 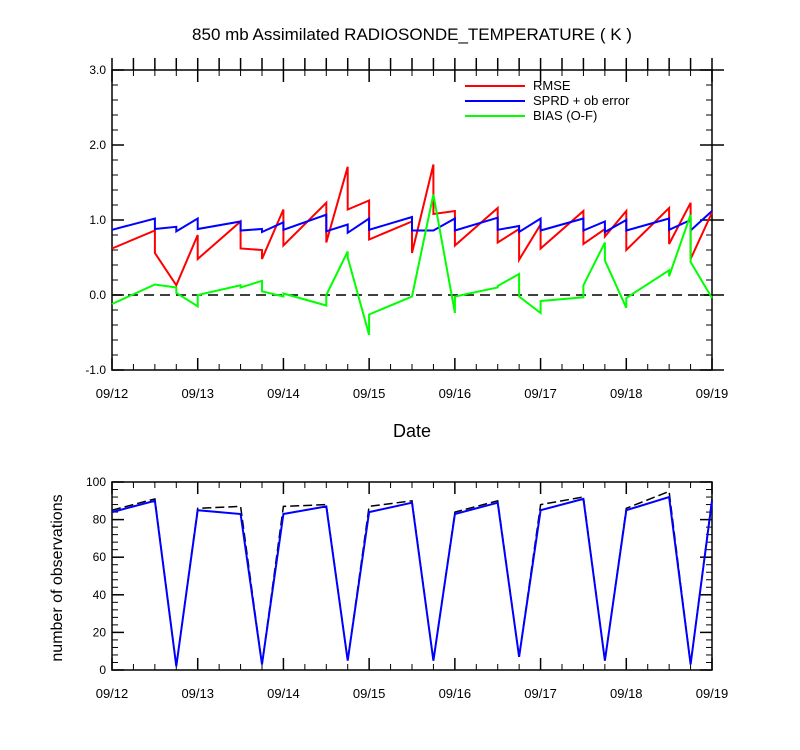 What do you see at coordinates (552, 85) in the screenshot?
I see `legend-entry: RMSE` at bounding box center [552, 85].